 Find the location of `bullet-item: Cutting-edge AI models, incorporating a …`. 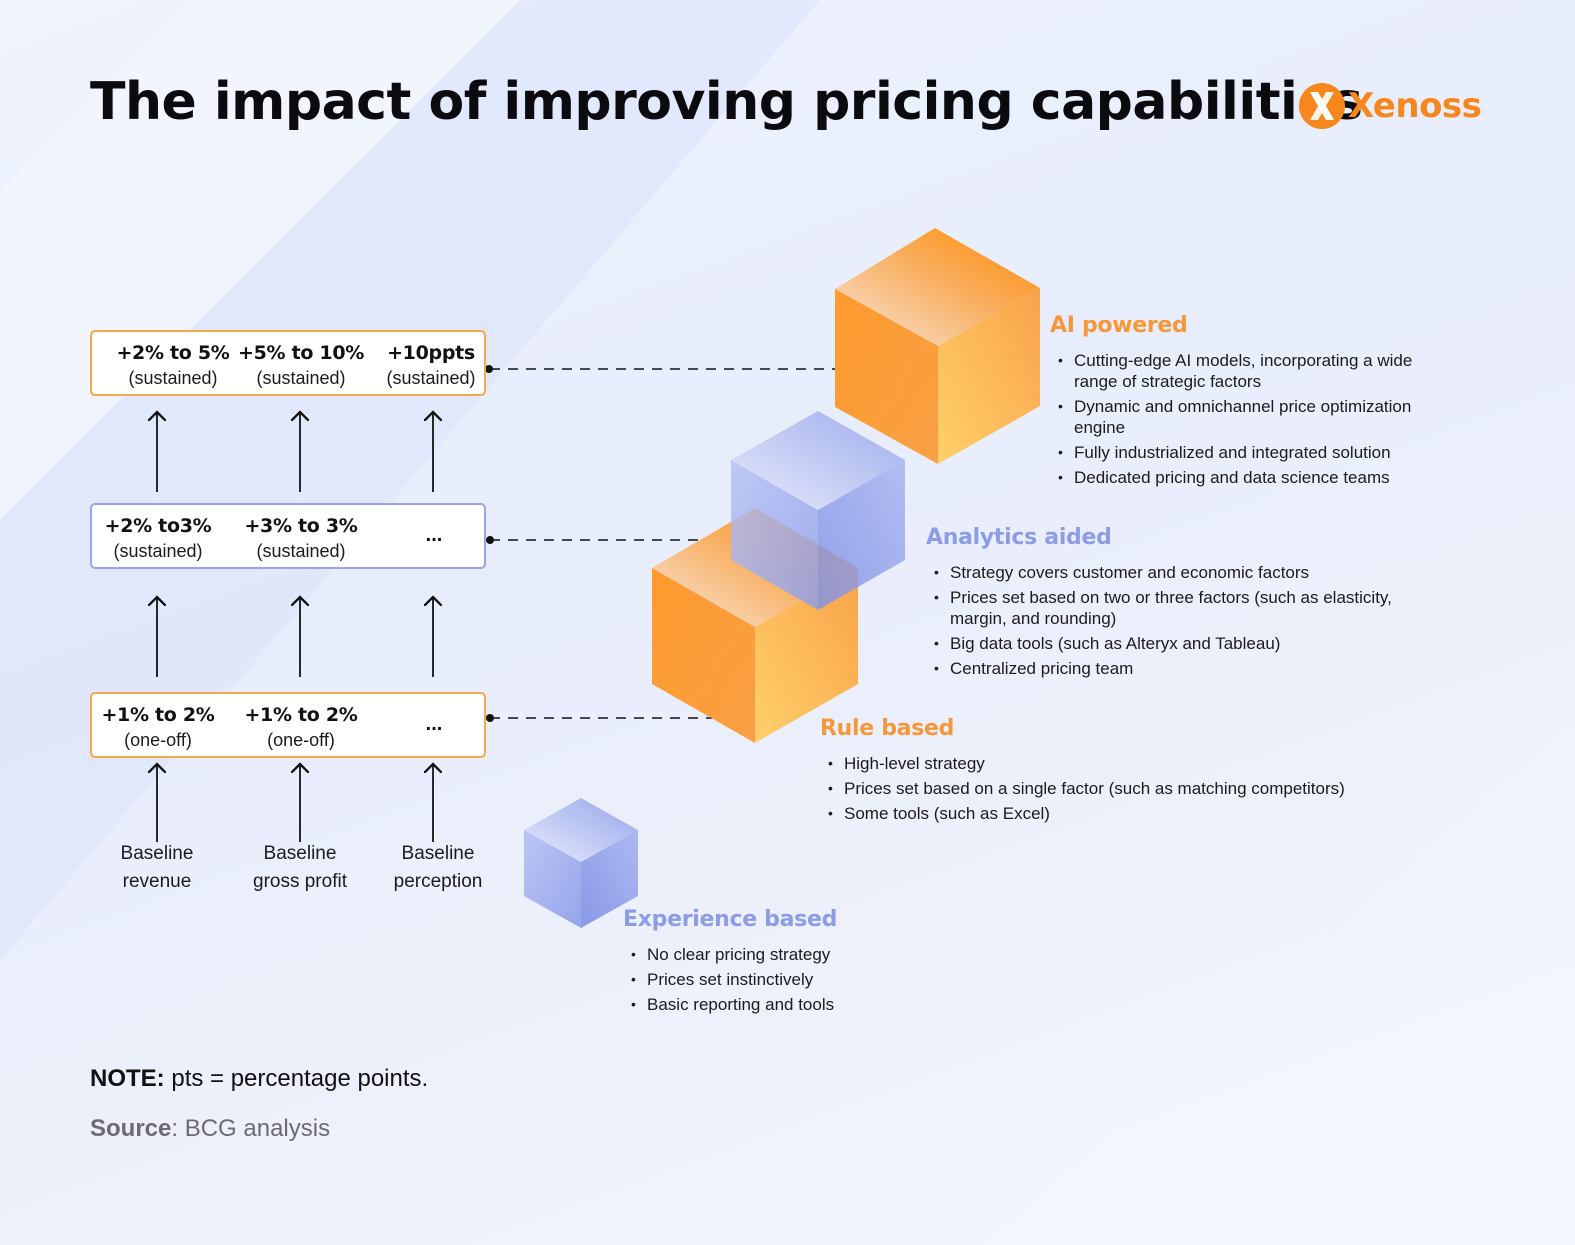

bullet-item: Cutting-edge AI models, incorporating a … is located at coordinates (1248, 371).